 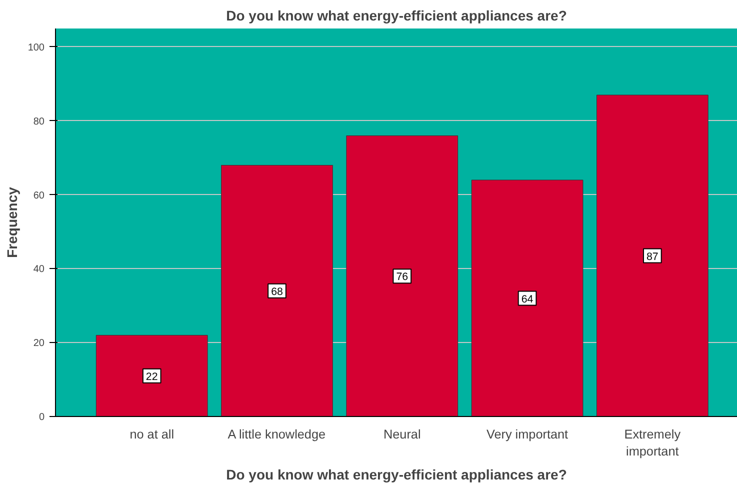 What do you see at coordinates (277, 435) in the screenshot?
I see `x-tick-label: A little knowledge` at bounding box center [277, 435].